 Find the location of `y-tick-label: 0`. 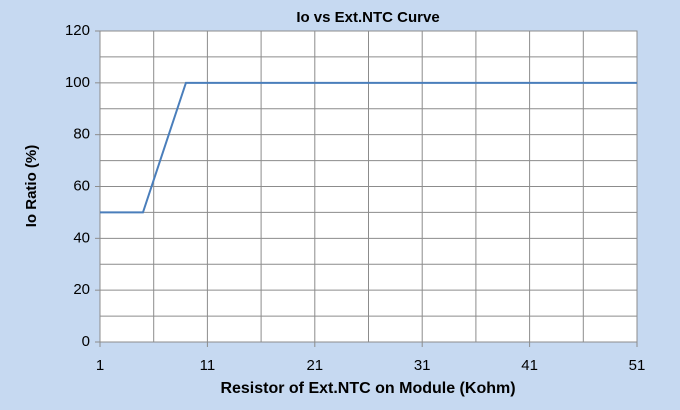

y-tick-label: 0 is located at coordinates (86, 341).